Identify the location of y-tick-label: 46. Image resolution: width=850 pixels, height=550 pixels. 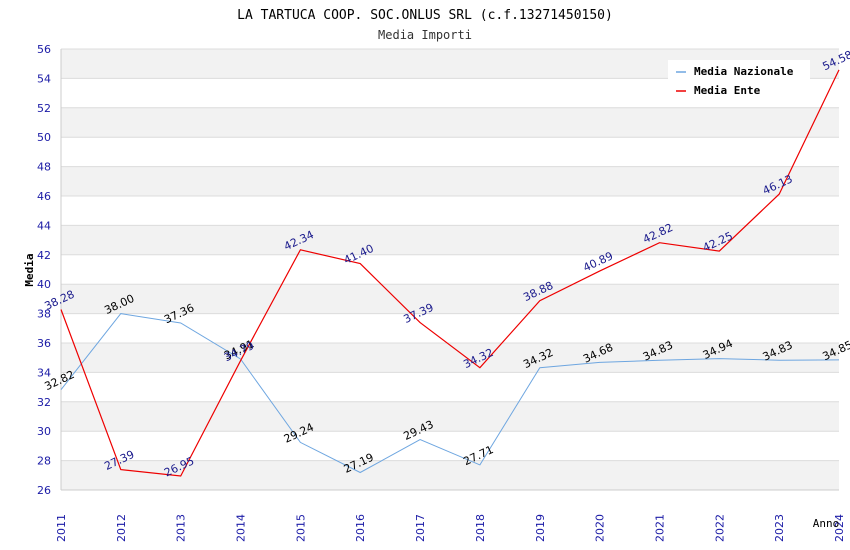
(44, 196).